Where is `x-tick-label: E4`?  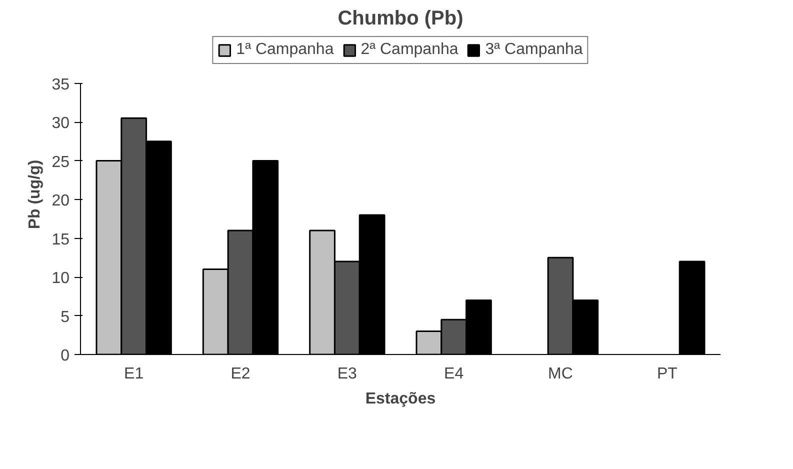 x-tick-label: E4 is located at coordinates (454, 374).